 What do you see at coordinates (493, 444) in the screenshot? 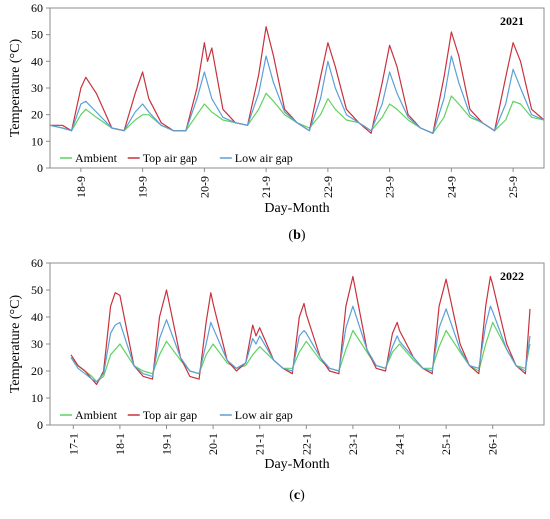
I see `x-tick-label: 26-1` at bounding box center [493, 444].